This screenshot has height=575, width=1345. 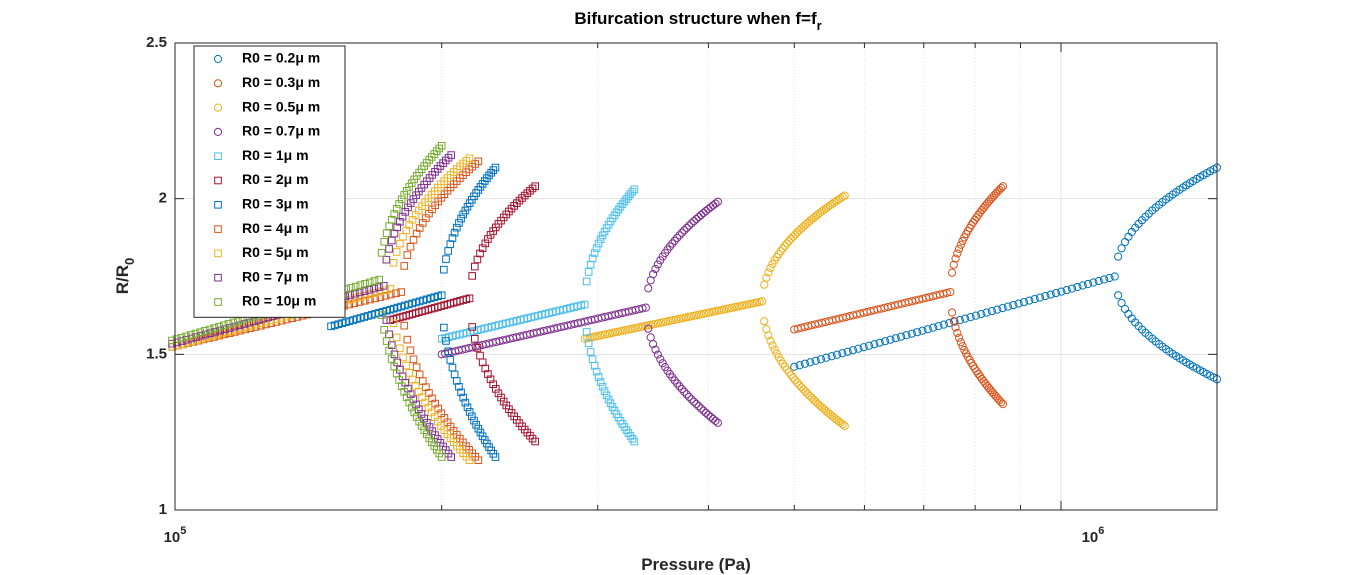 I want to click on legend-entry: R0 = 10μ m, so click(x=265, y=301).